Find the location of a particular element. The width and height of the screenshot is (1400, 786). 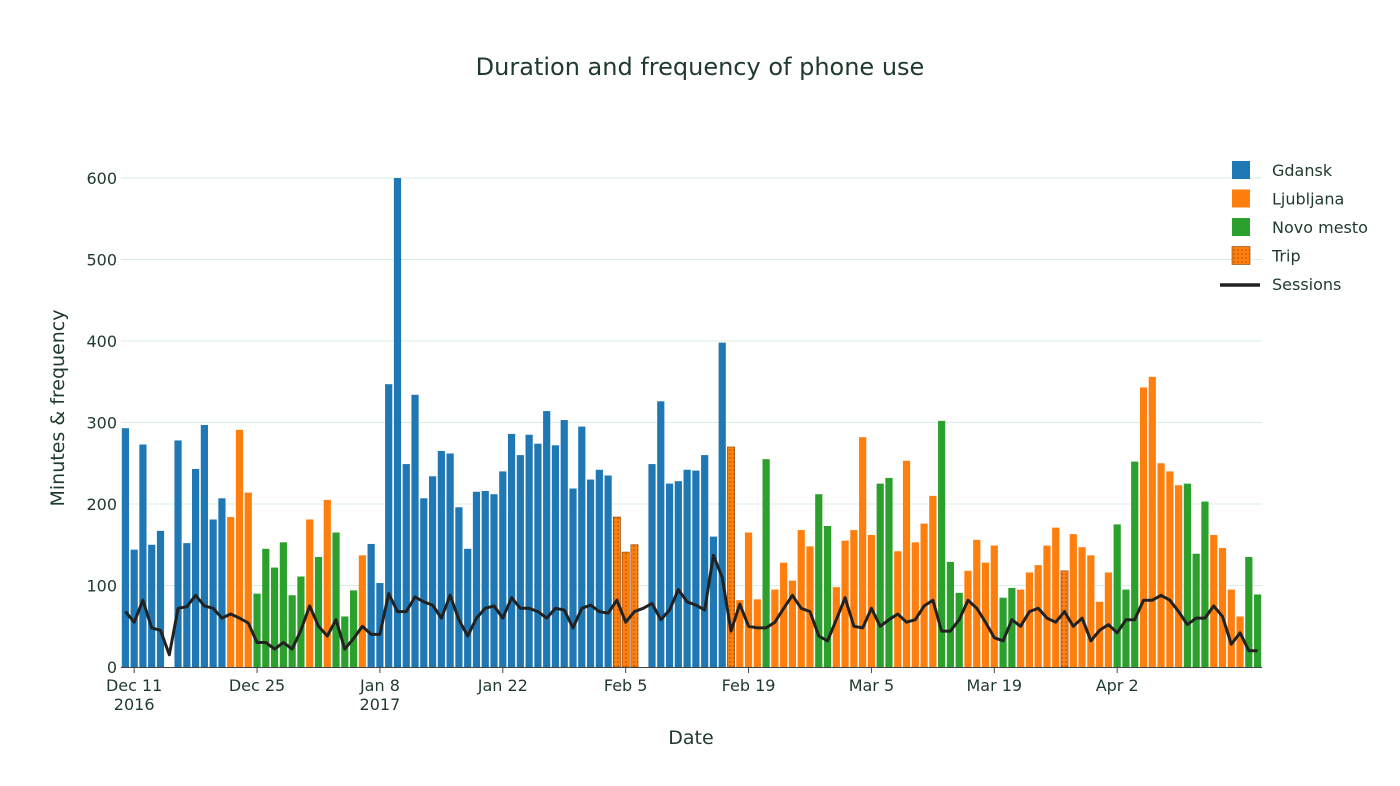

legend-label-ljubljana: Ljubljana is located at coordinates (1308, 199).